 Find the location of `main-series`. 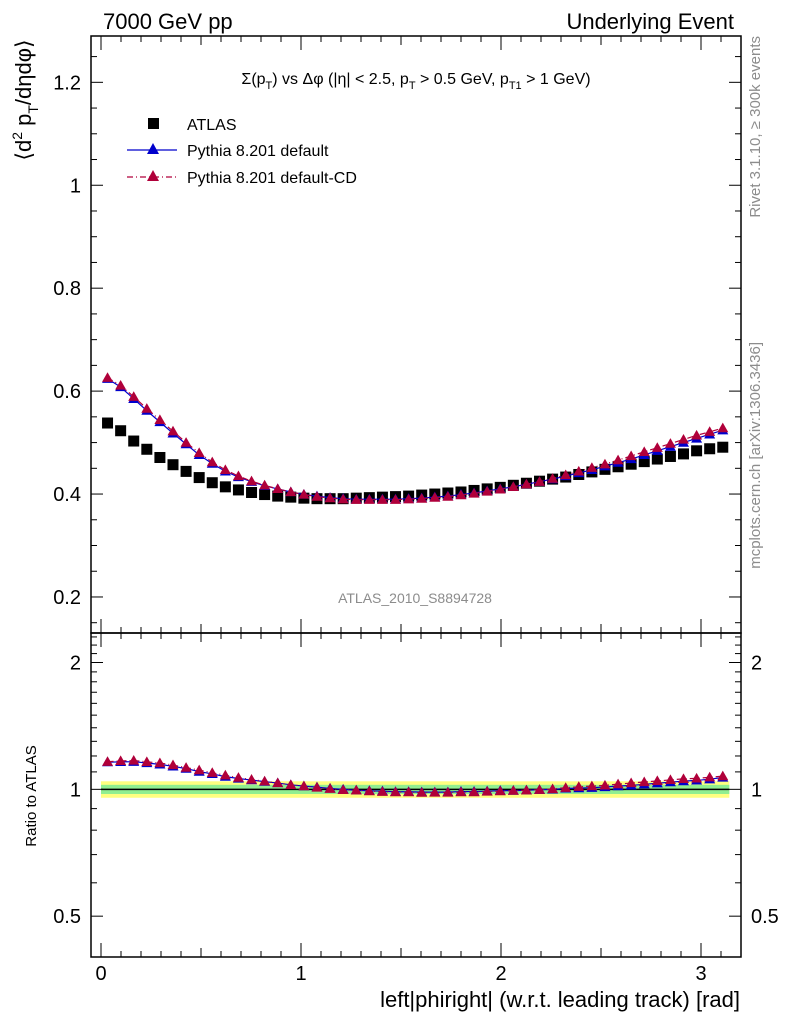

main-series is located at coordinates (415, 438).